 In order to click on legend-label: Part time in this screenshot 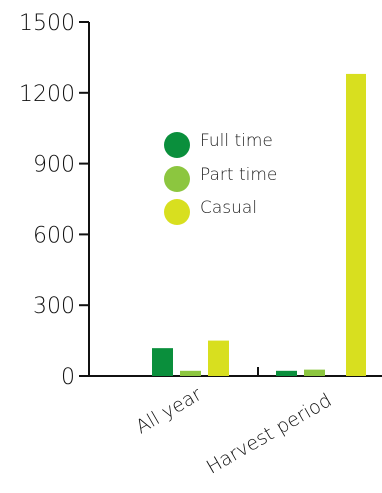, I will do `click(238, 175)`.